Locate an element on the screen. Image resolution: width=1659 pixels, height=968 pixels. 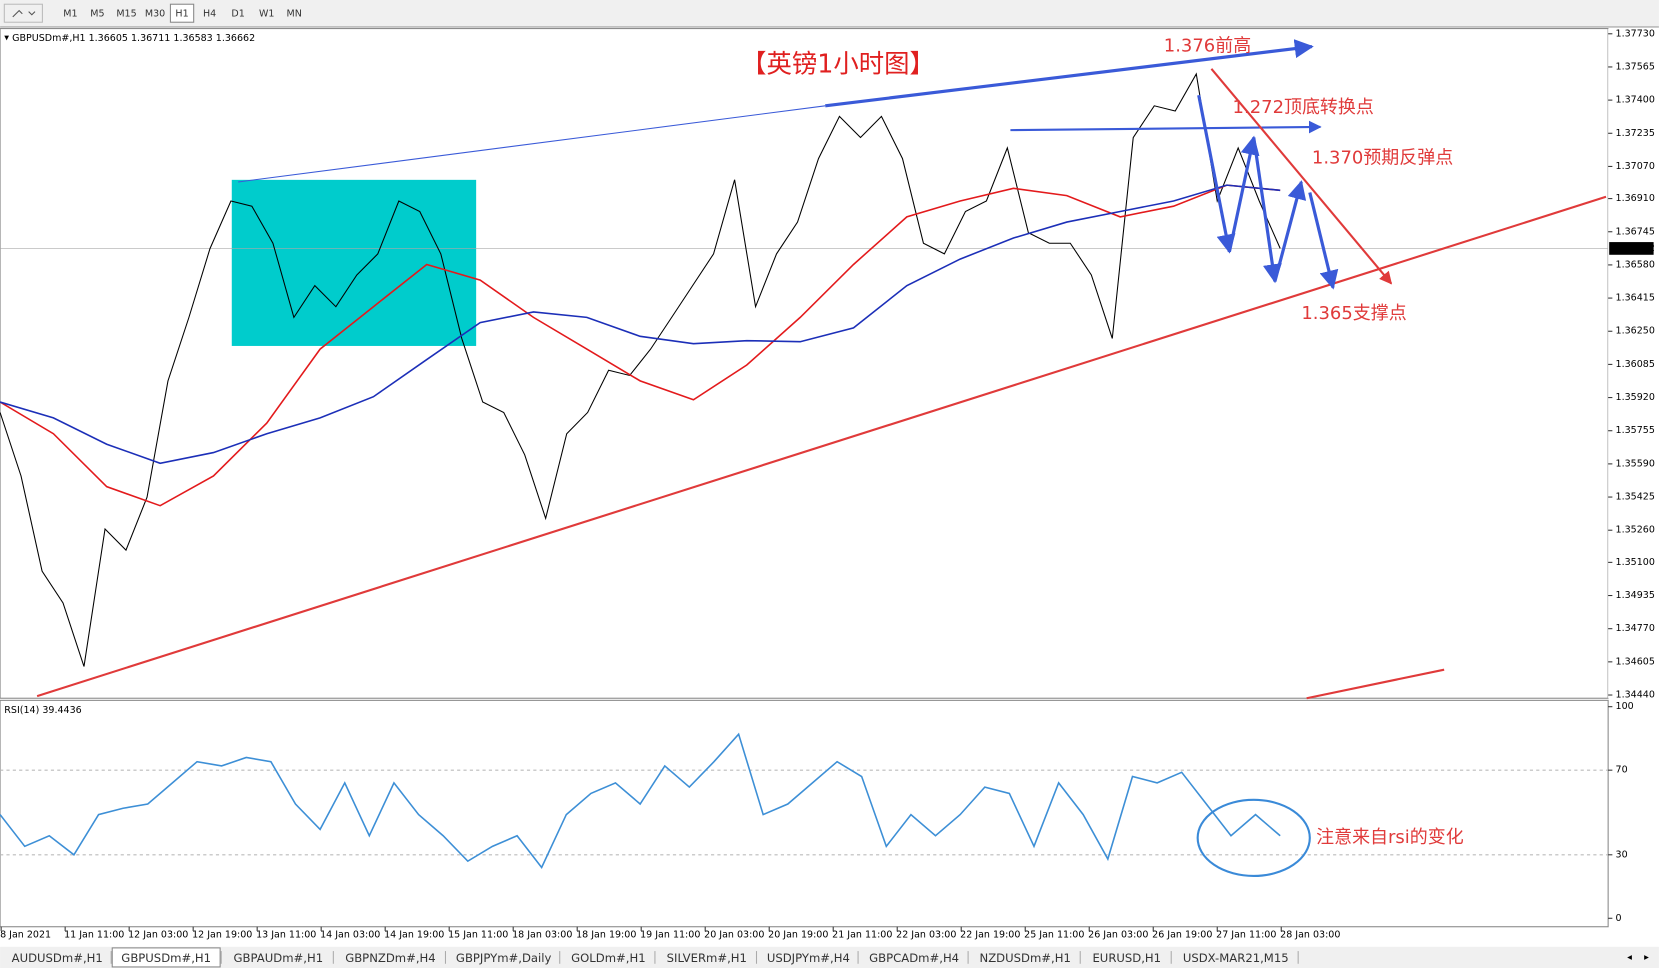
y-tick-label: 1.34935 is located at coordinates (1635, 595).